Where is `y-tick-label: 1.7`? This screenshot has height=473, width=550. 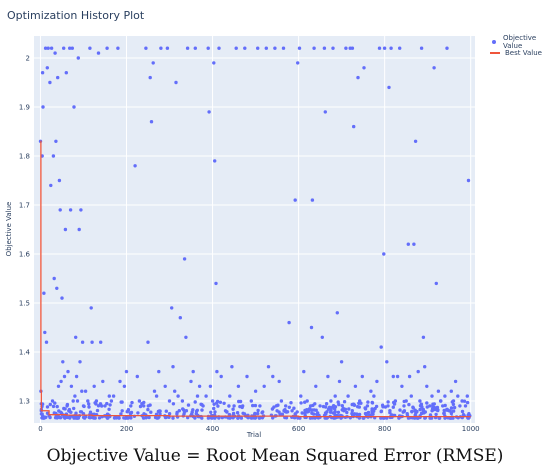 y-tick-label: 1.7 is located at coordinates (24, 206).